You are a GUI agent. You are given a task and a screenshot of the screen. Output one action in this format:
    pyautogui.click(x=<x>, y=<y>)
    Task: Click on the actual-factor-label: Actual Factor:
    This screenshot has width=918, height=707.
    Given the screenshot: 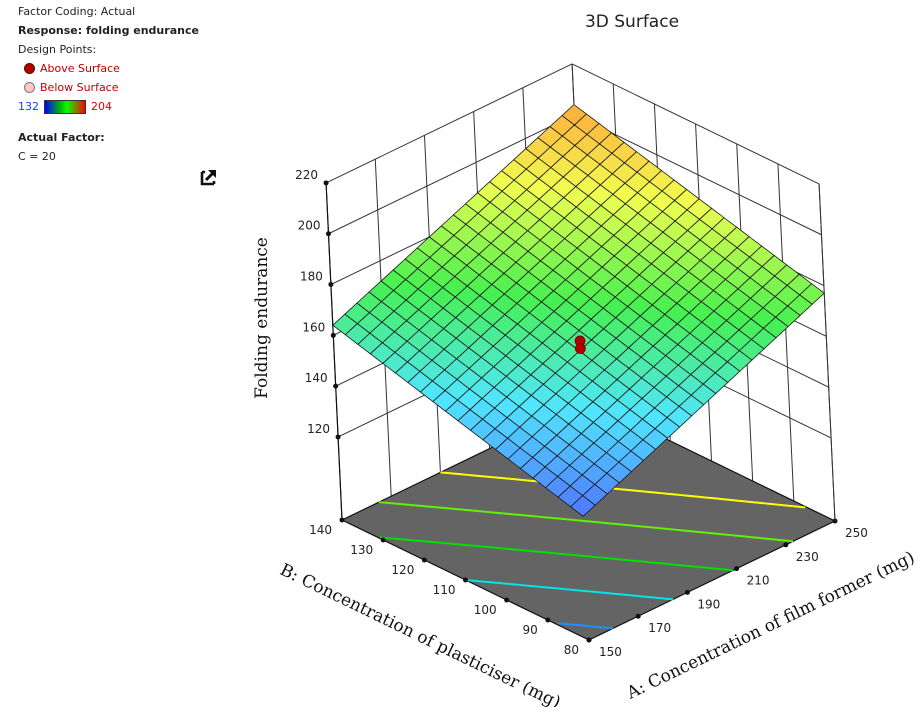 What is the action you would take?
    pyautogui.click(x=61, y=137)
    